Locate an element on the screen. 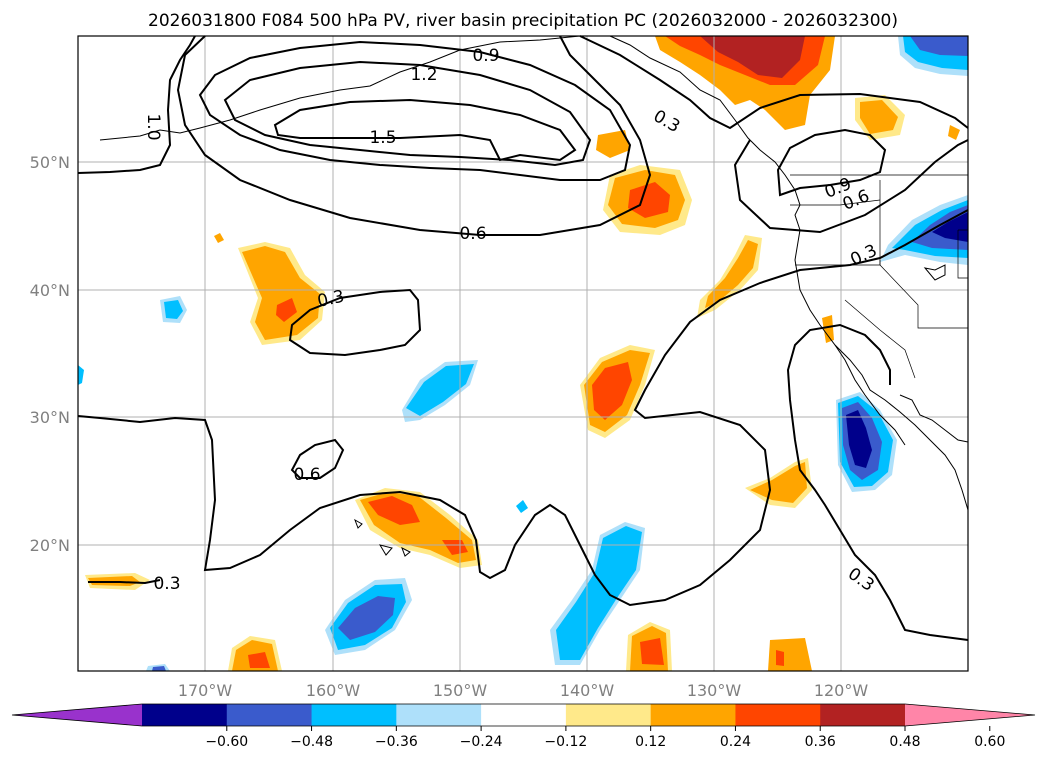  lon-label: 140°W is located at coordinates (587, 690).